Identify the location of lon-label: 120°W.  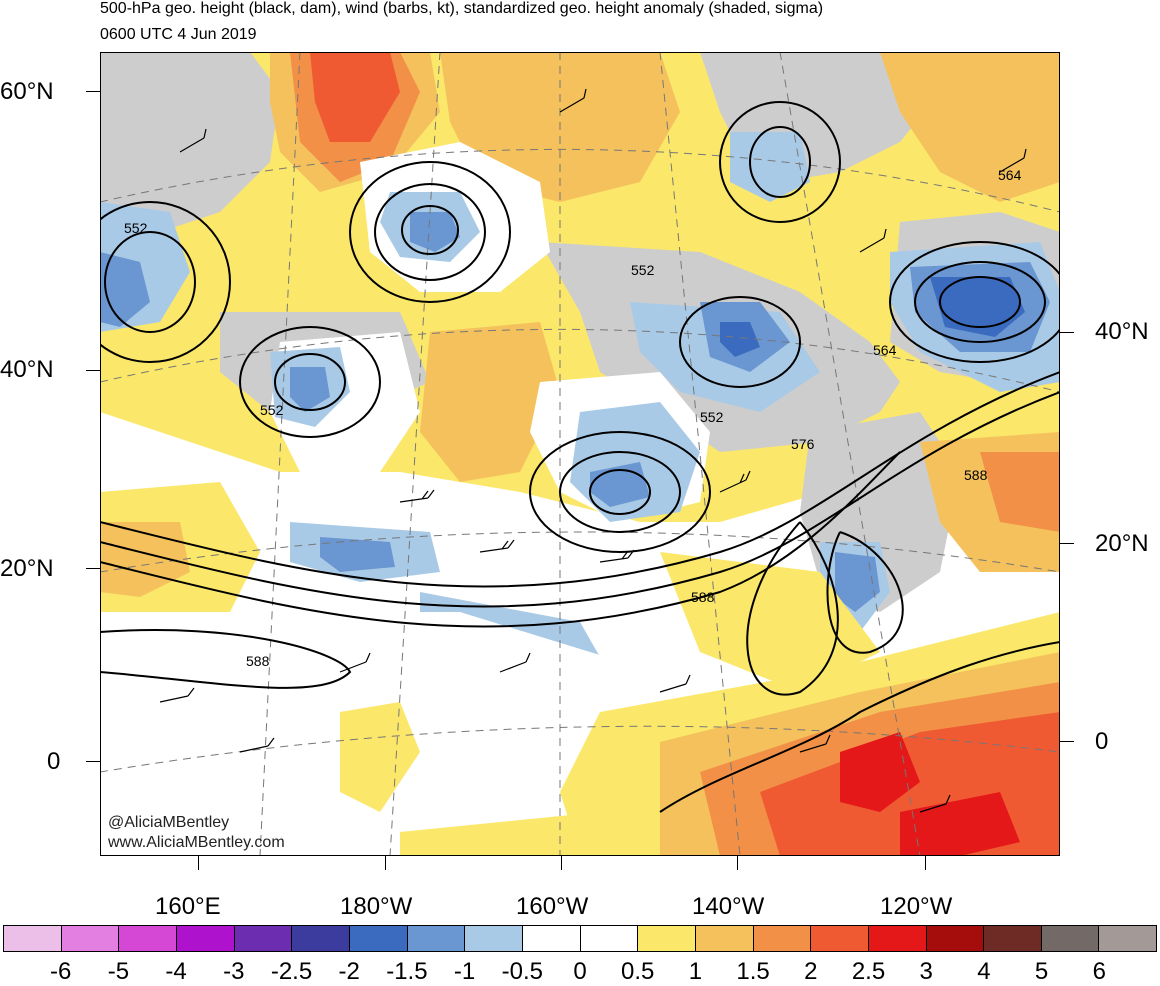
(916, 906).